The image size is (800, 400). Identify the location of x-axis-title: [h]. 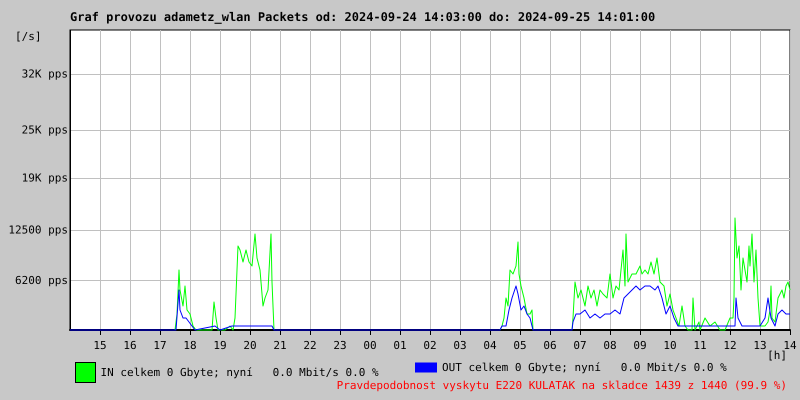
(777, 355).